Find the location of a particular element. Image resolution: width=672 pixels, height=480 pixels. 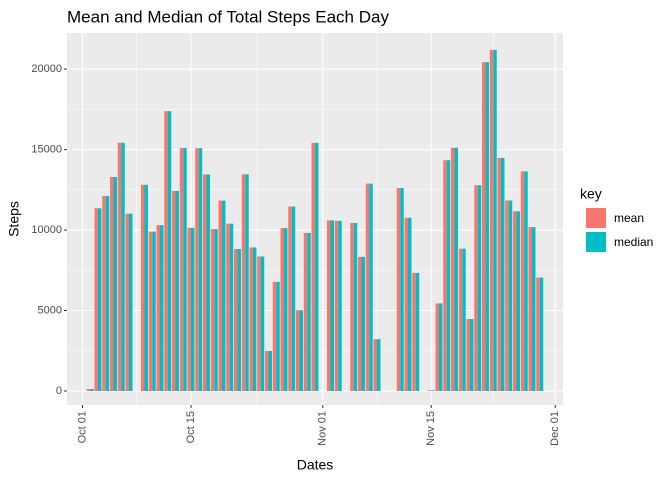

x-tick-label: Dec 01 is located at coordinates (555, 428).